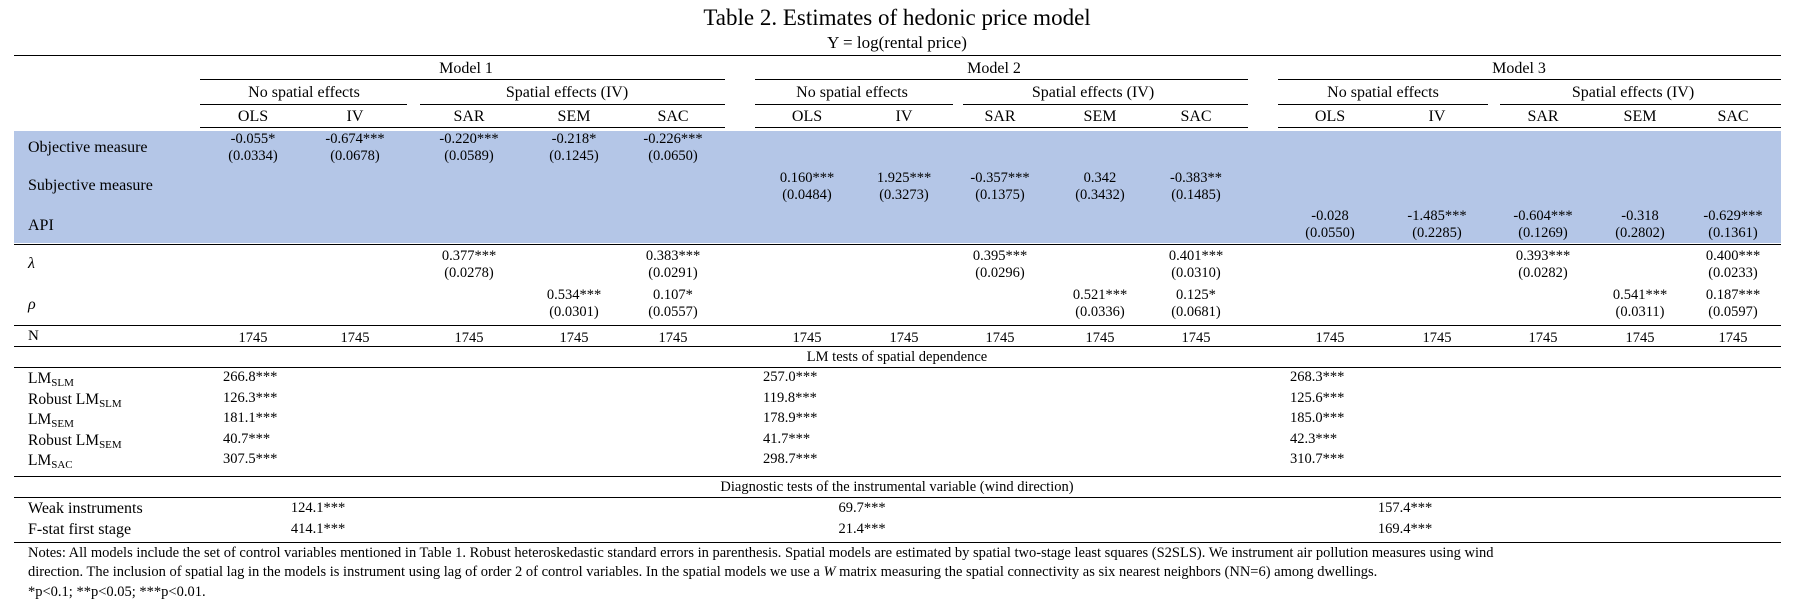 This screenshot has width=1795, height=609. I want to click on lm-test-value: 41.7***, so click(787, 438).